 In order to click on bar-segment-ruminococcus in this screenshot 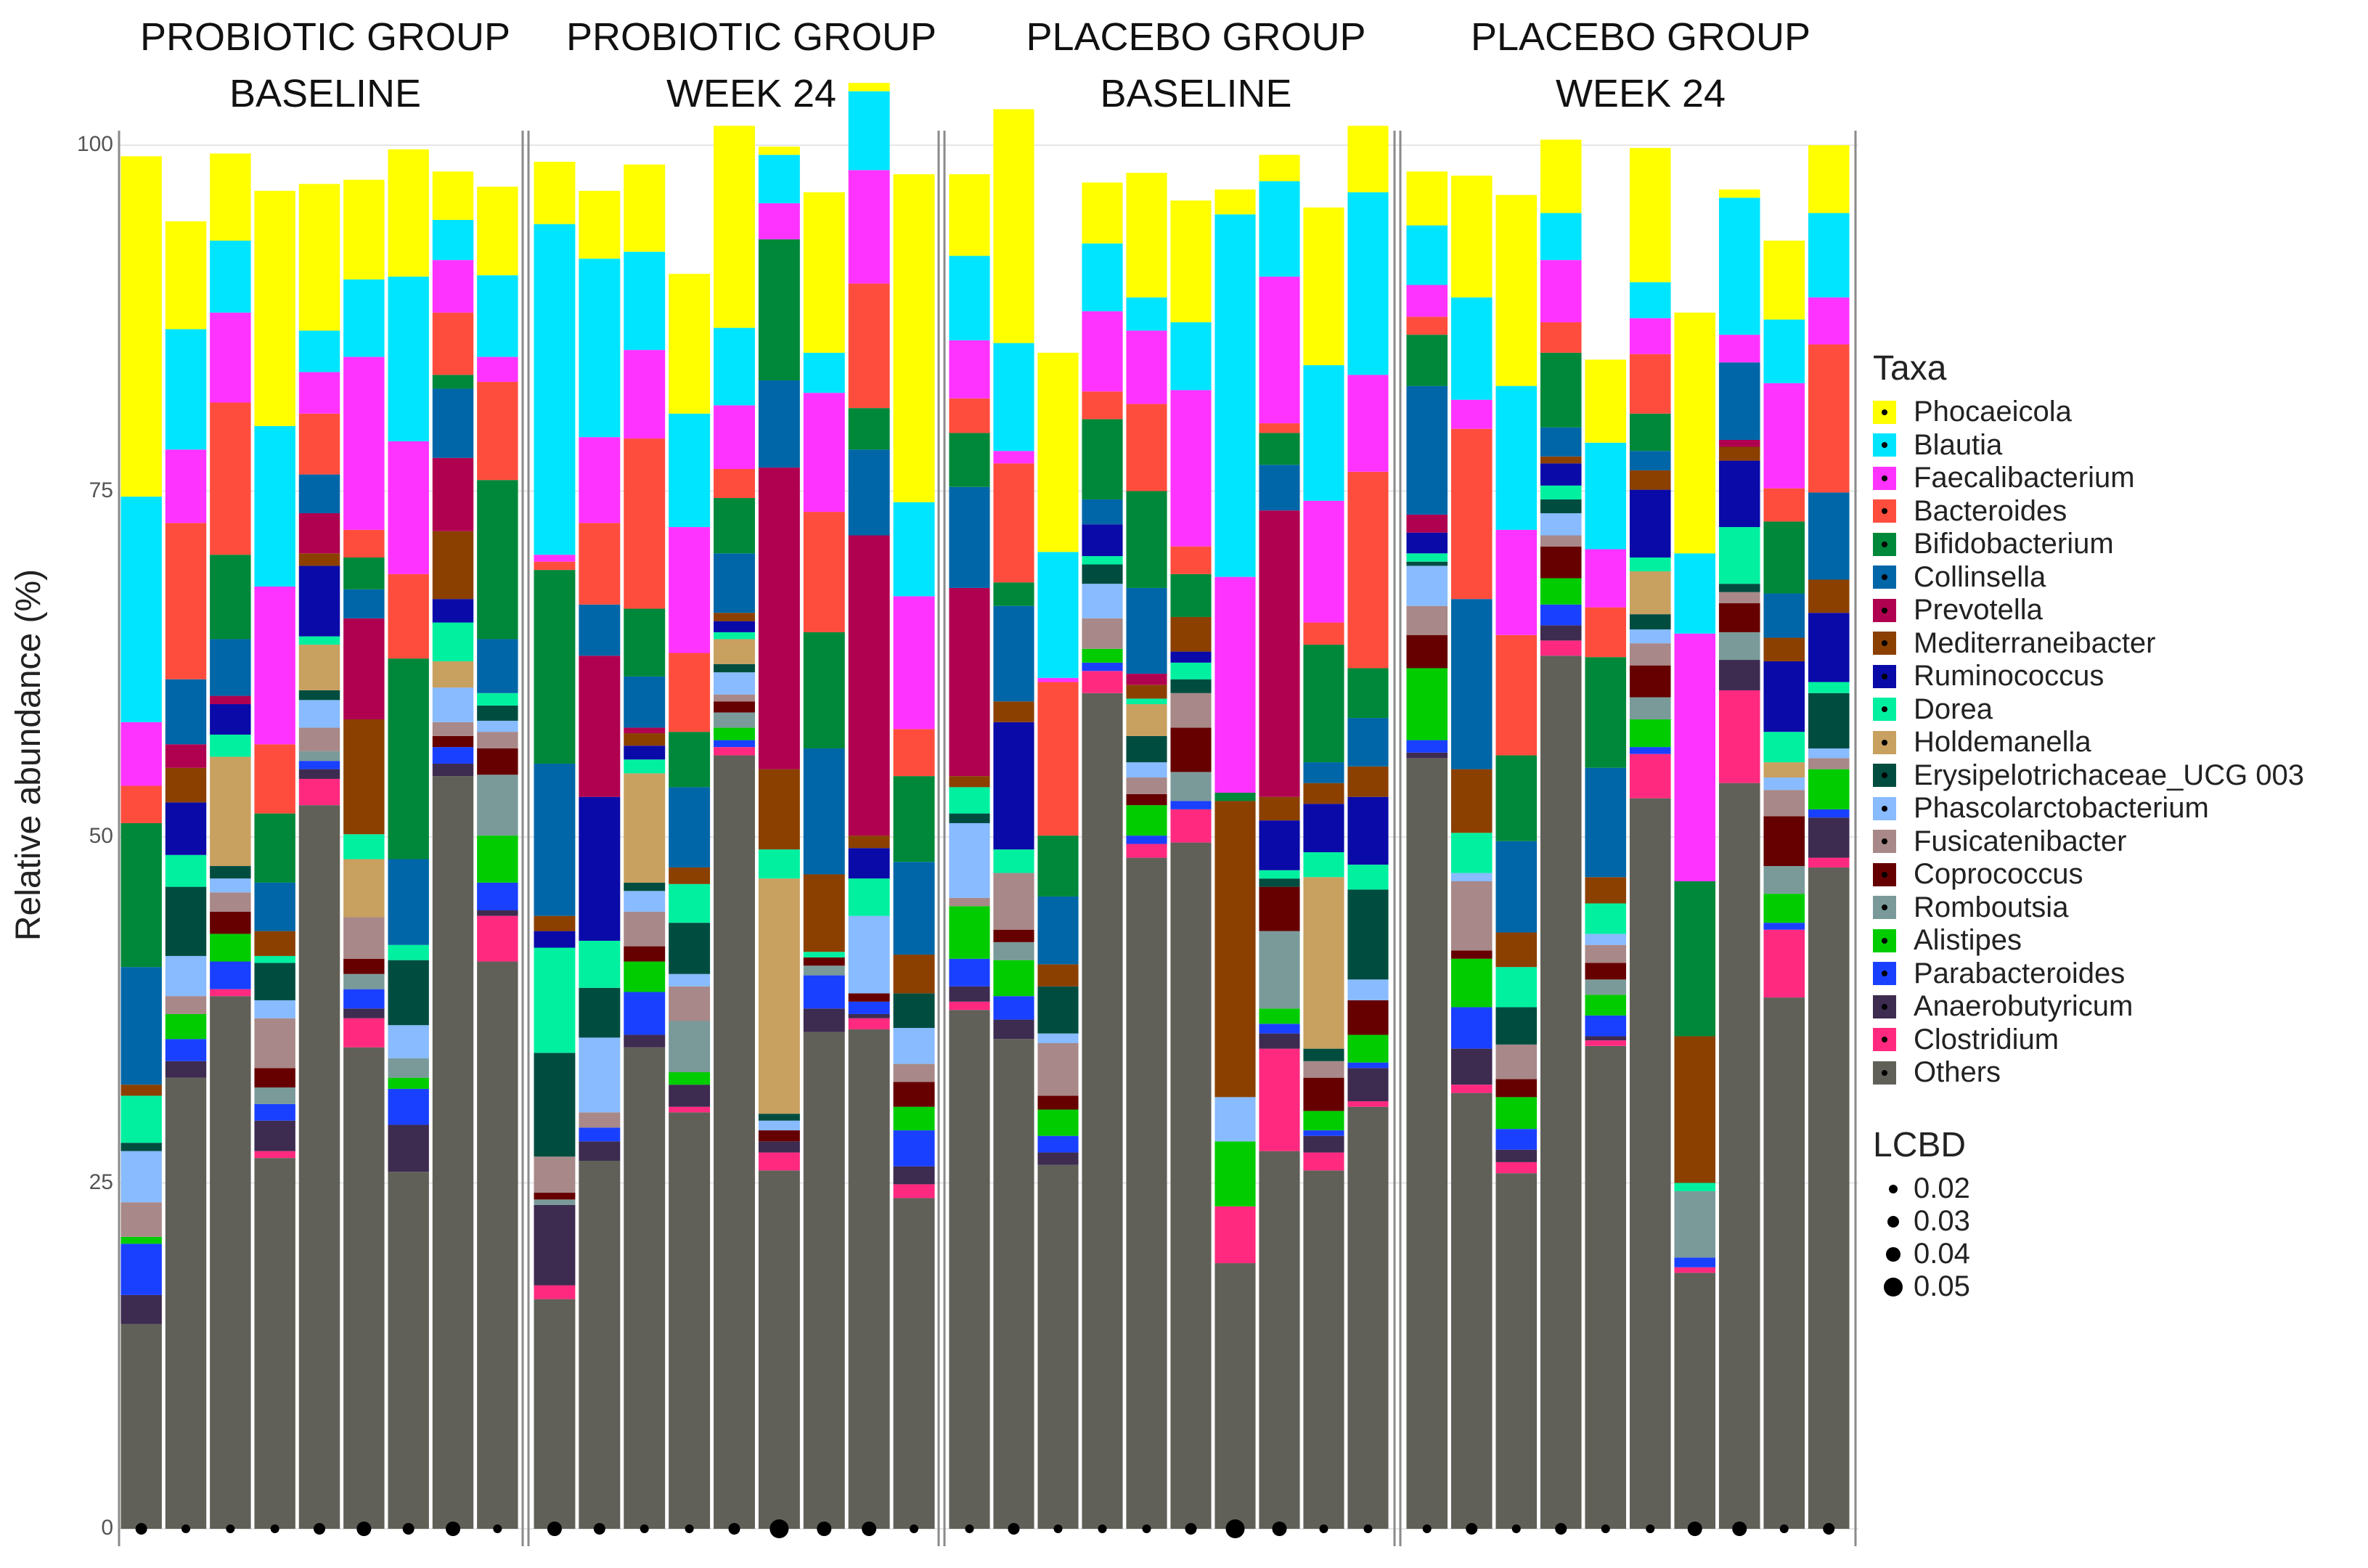, I will do `click(1191, 657)`.